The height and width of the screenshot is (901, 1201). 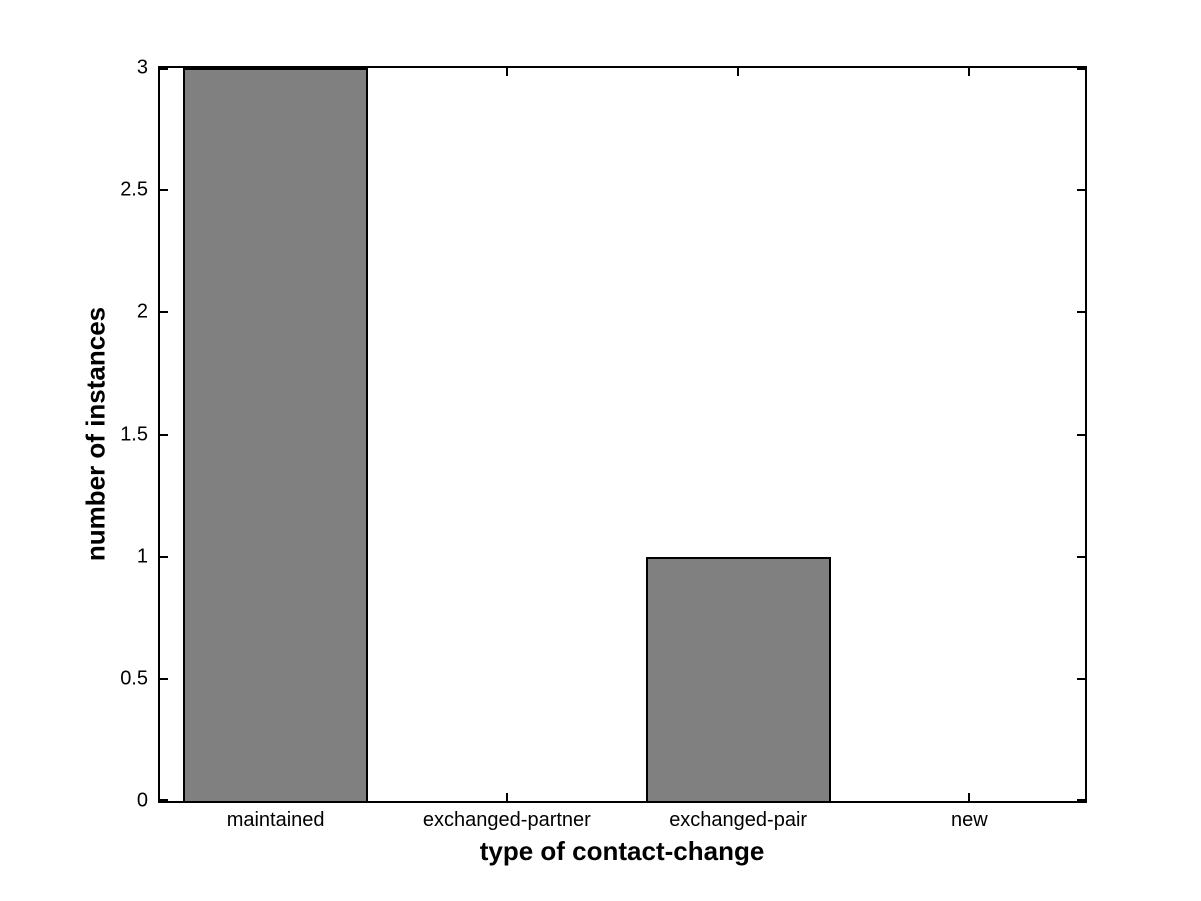 What do you see at coordinates (142, 67) in the screenshot?
I see `y-tick-label: 3` at bounding box center [142, 67].